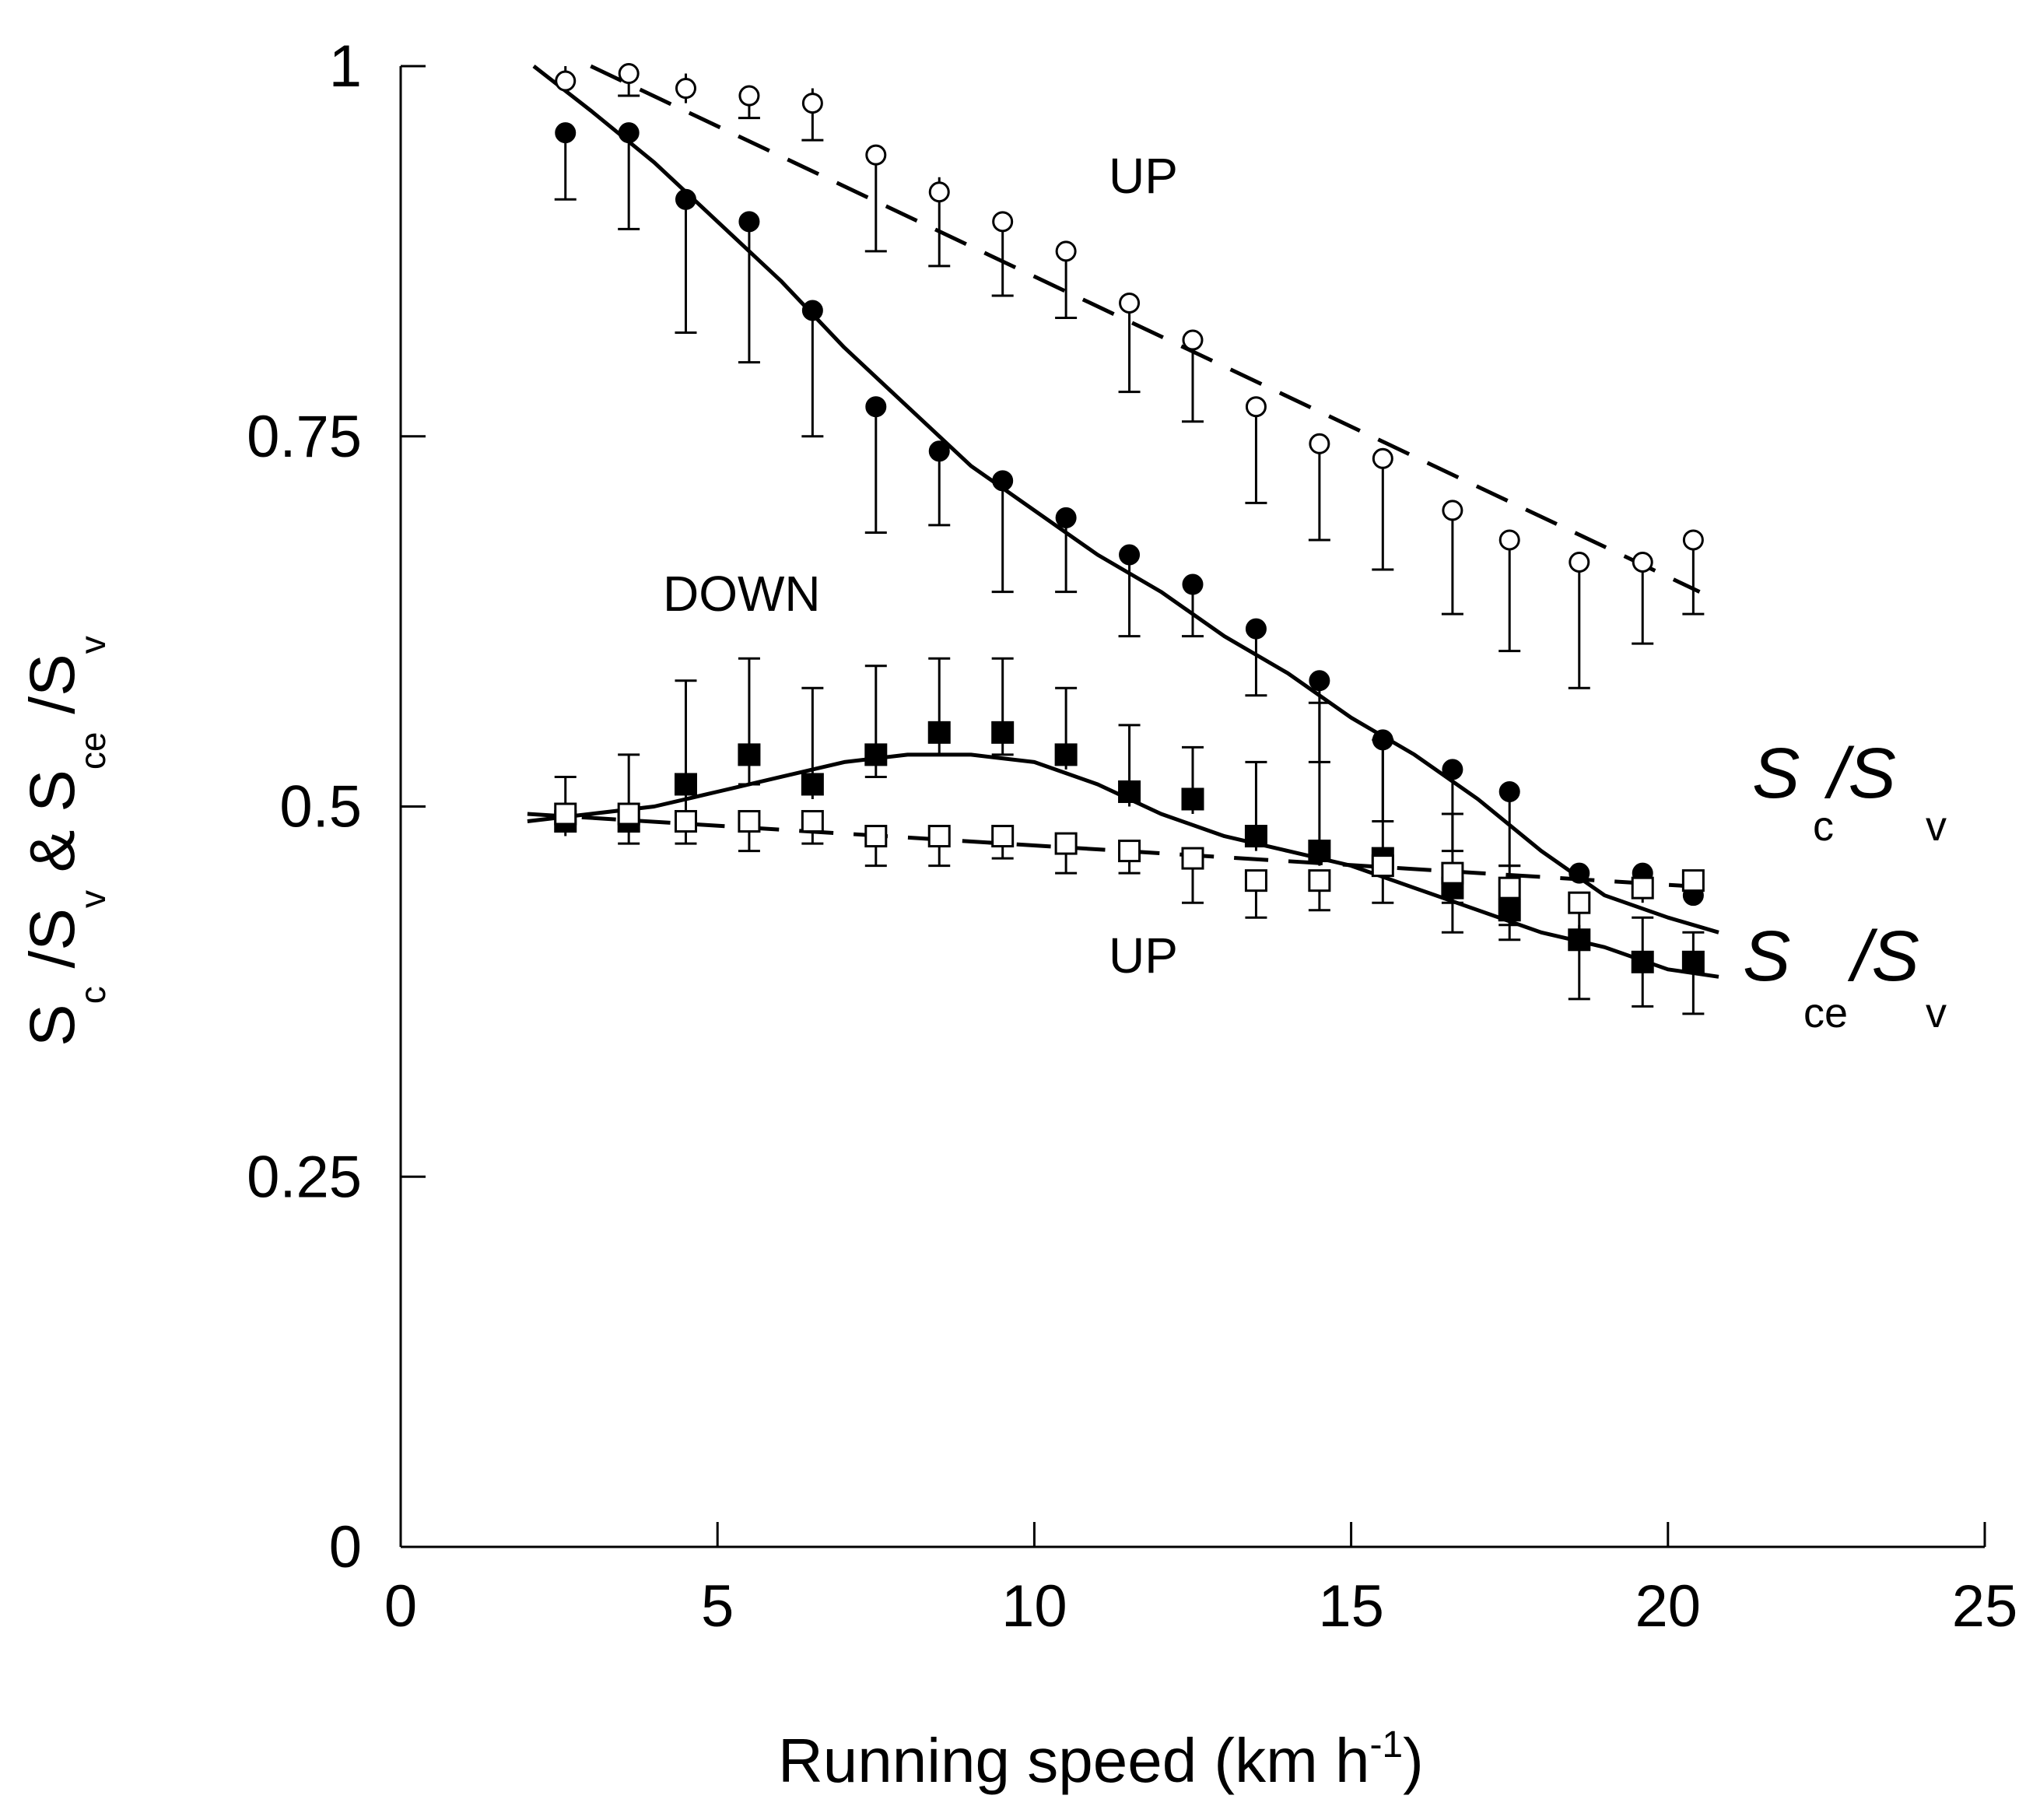 This screenshot has height=1820, width=2040. I want to click on y-tick-label: 0.25, so click(304, 1177).